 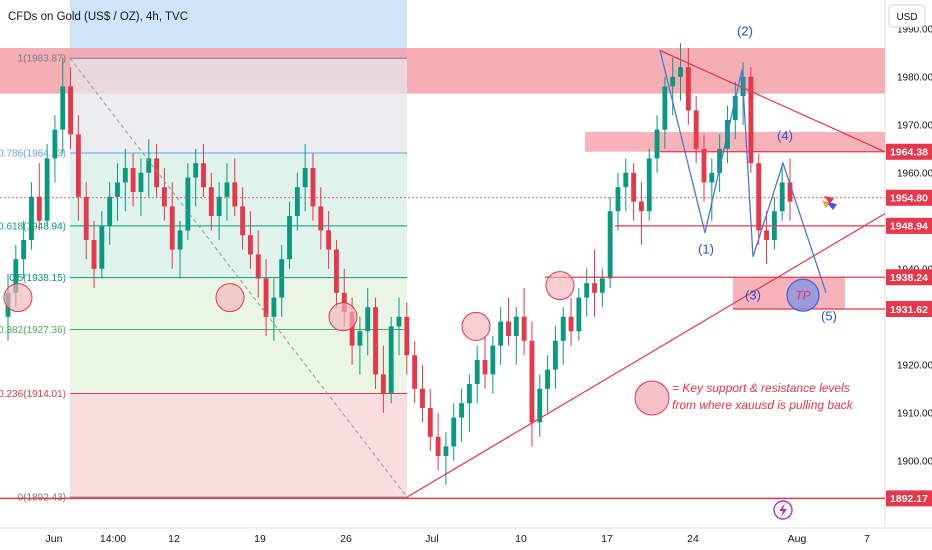 What do you see at coordinates (914, 29) in the screenshot?
I see `price-tick-label: 1990.00` at bounding box center [914, 29].